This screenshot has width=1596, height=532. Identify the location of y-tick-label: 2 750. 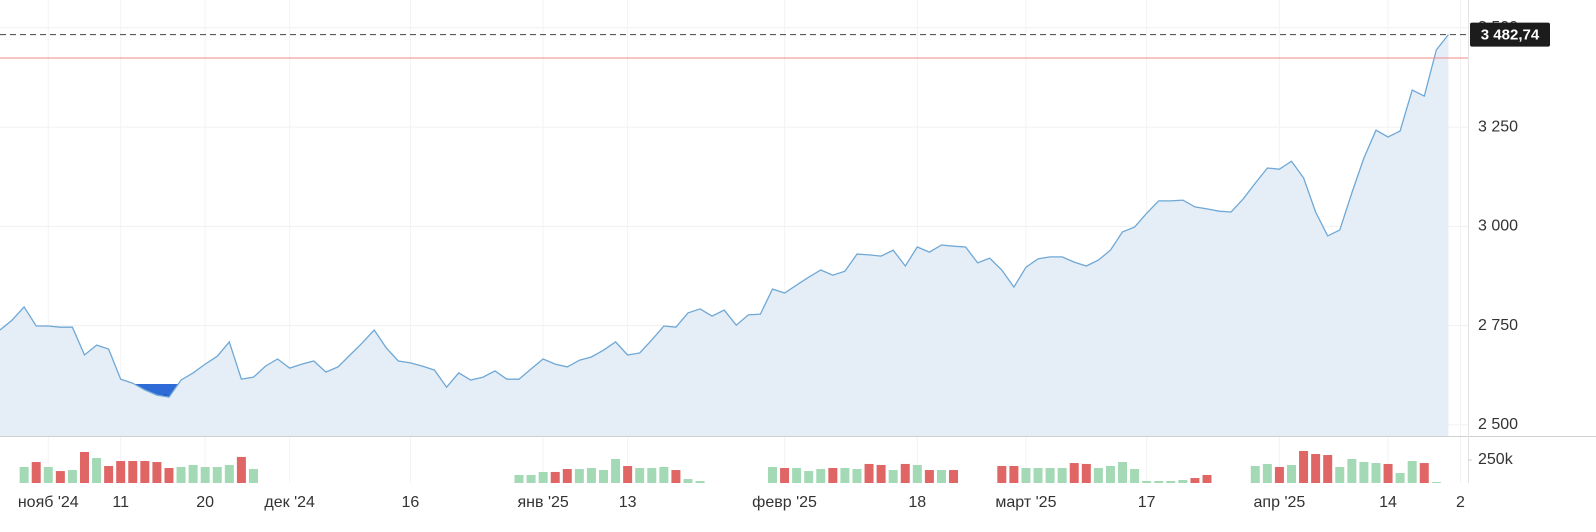
(1498, 325).